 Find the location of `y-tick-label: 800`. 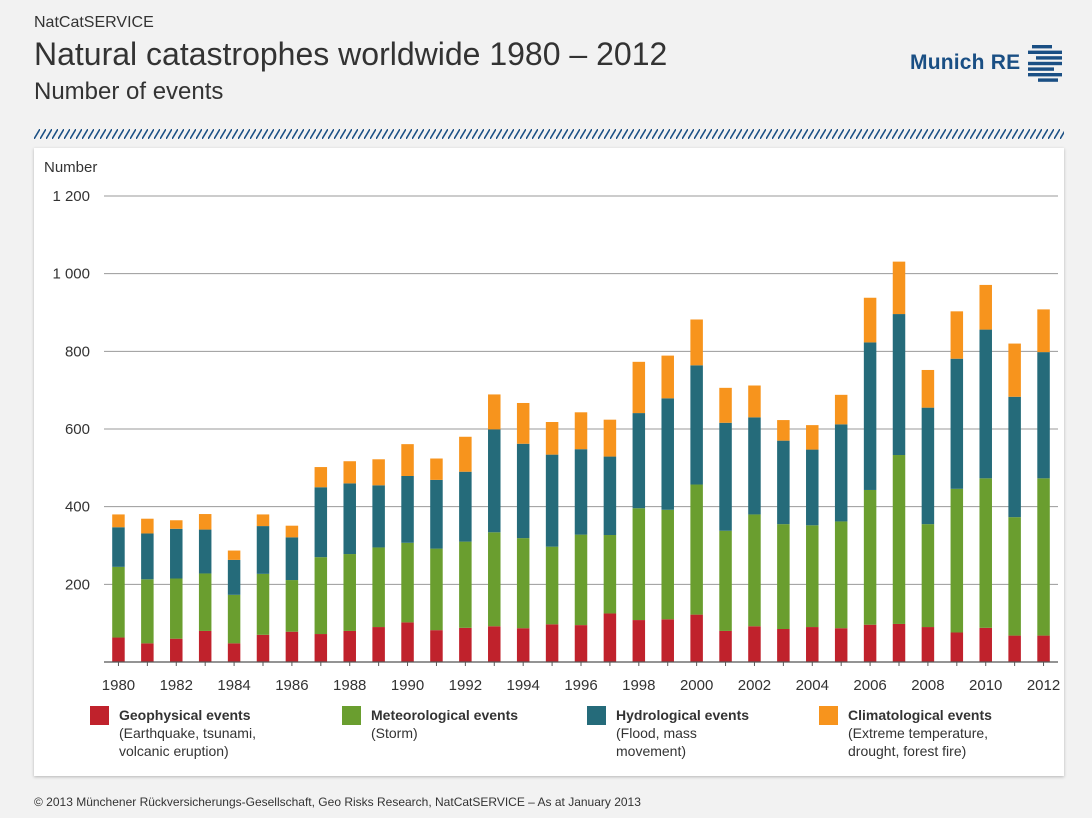

y-tick-label: 800 is located at coordinates (77, 351).